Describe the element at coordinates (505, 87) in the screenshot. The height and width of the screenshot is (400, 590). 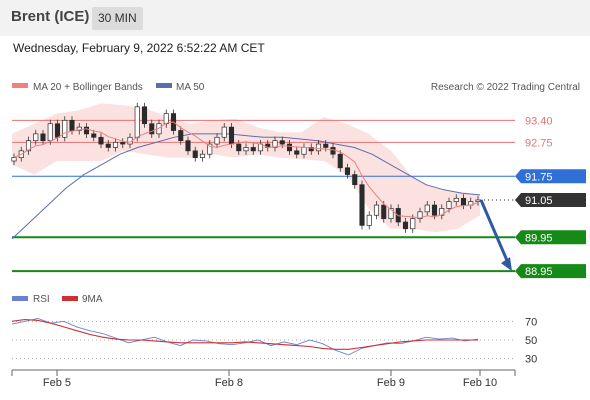
I see `credit-text: Research © 2022 Trading Central` at that location.